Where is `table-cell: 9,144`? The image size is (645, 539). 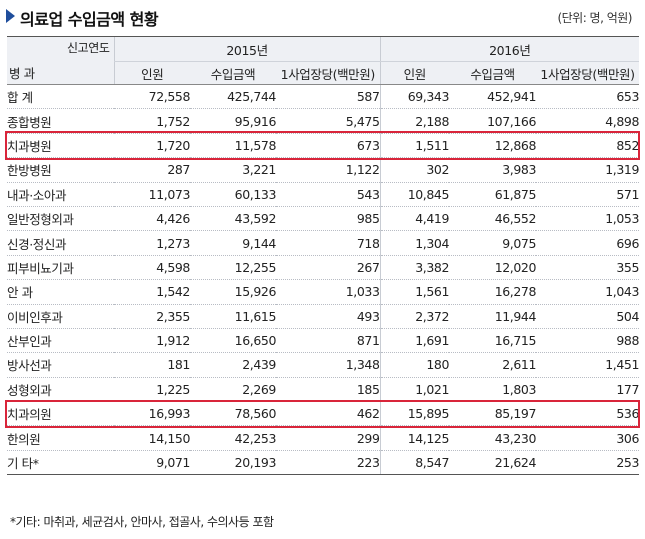
table-cell: 9,144 is located at coordinates (233, 243).